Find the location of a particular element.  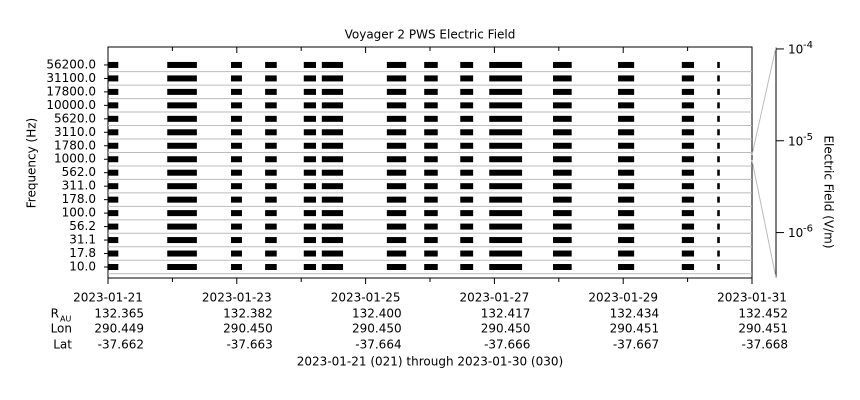

connector is located at coordinates (764, 101).